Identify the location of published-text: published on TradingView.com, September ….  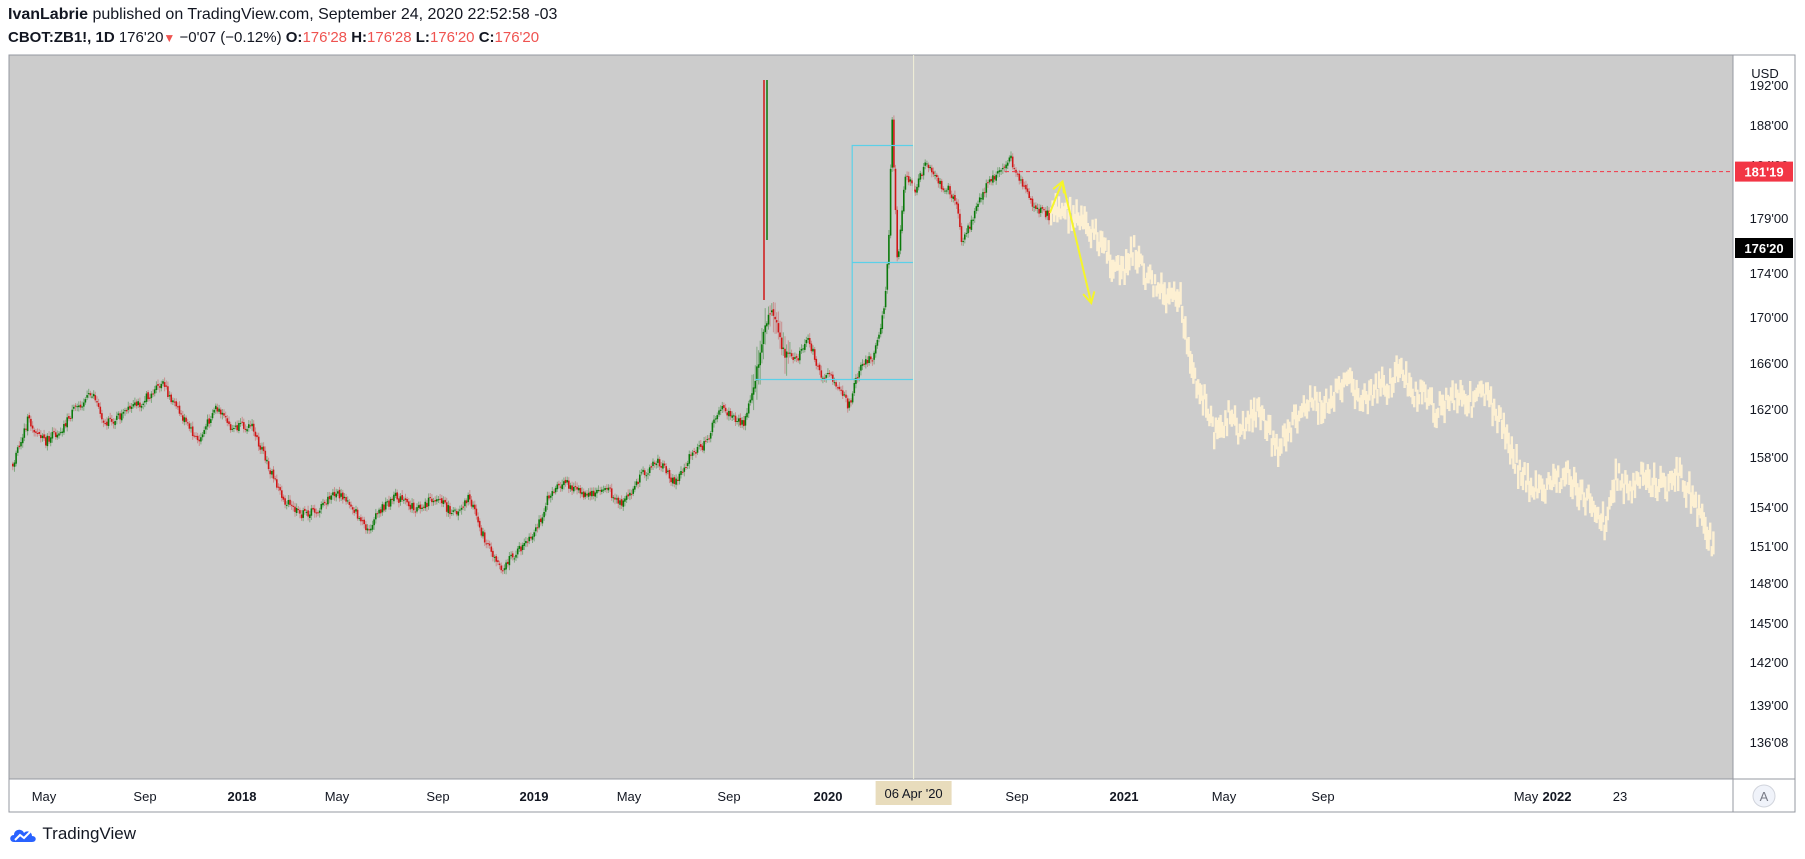
(325, 14).